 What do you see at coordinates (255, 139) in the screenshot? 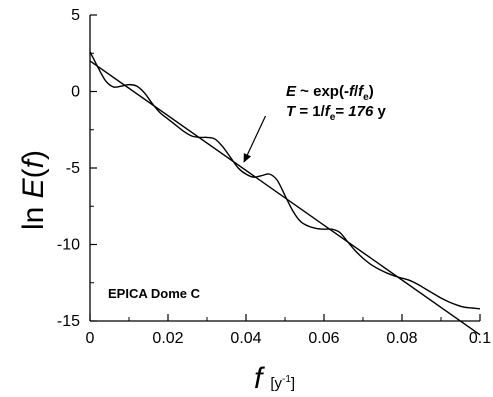
I see `annotation-arrow` at bounding box center [255, 139].